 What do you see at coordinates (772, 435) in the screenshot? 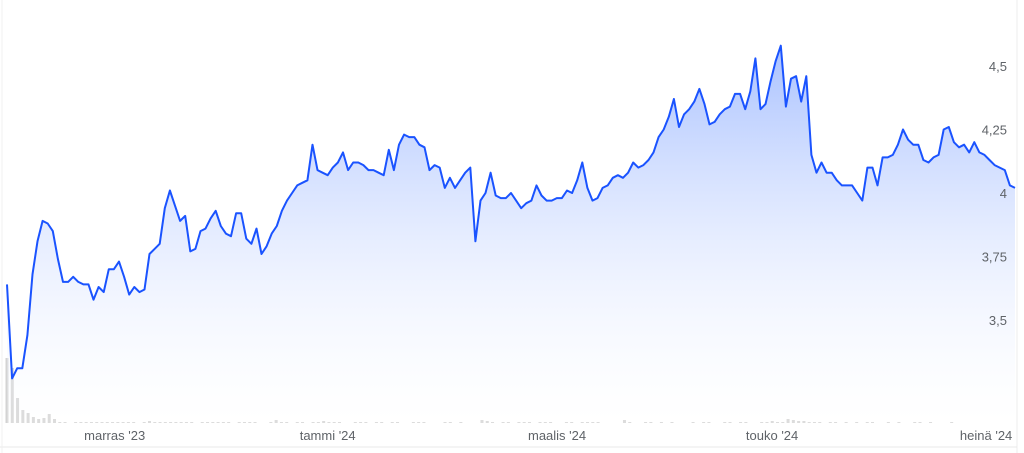
I see `x-tick-label: touko '24` at bounding box center [772, 435].